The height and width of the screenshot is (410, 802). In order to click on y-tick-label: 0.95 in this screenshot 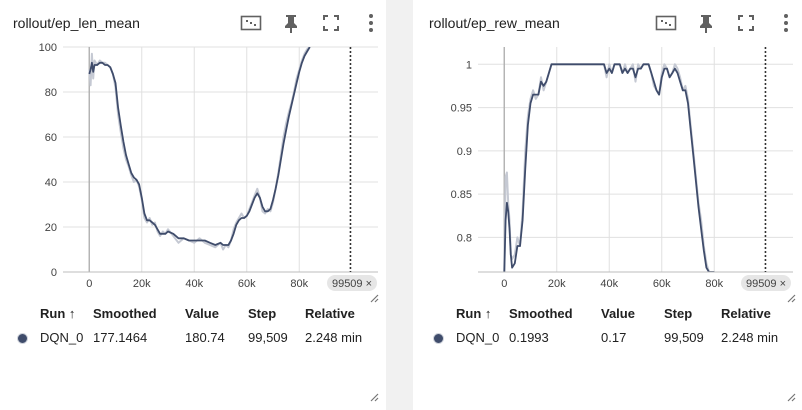, I will do `click(461, 109)`.